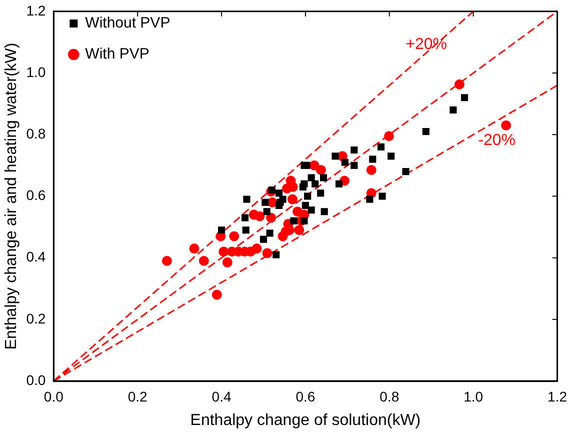  I want to click on y-tick-label: 1.0, so click(36, 72).